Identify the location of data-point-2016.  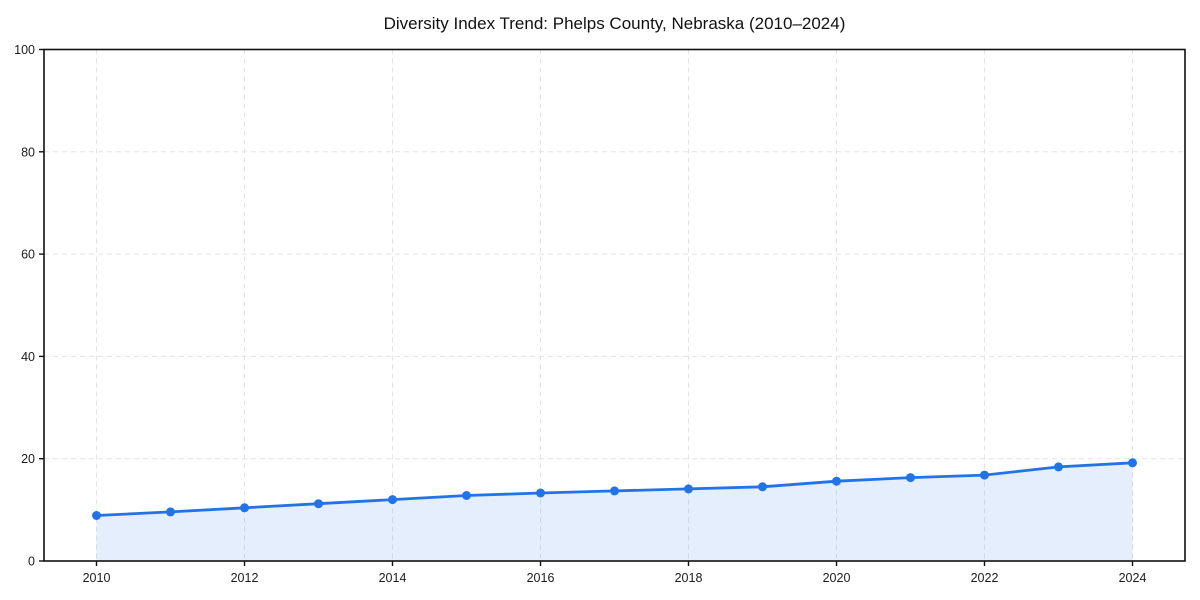
(540, 493).